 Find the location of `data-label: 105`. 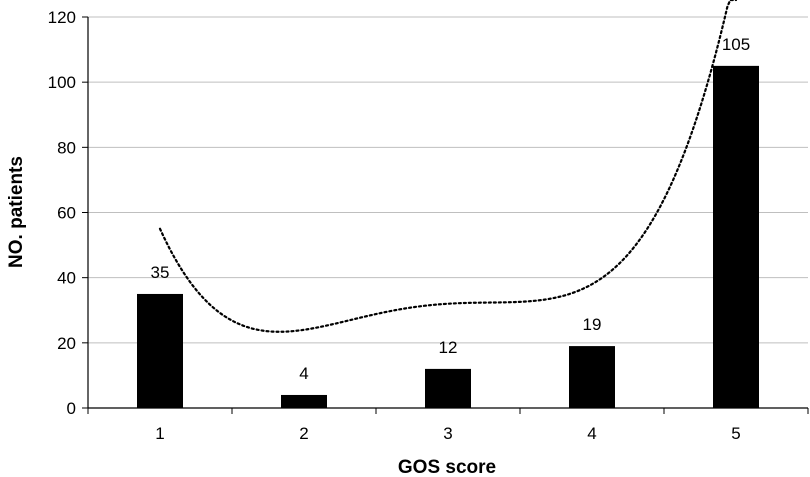

data-label: 105 is located at coordinates (736, 44).